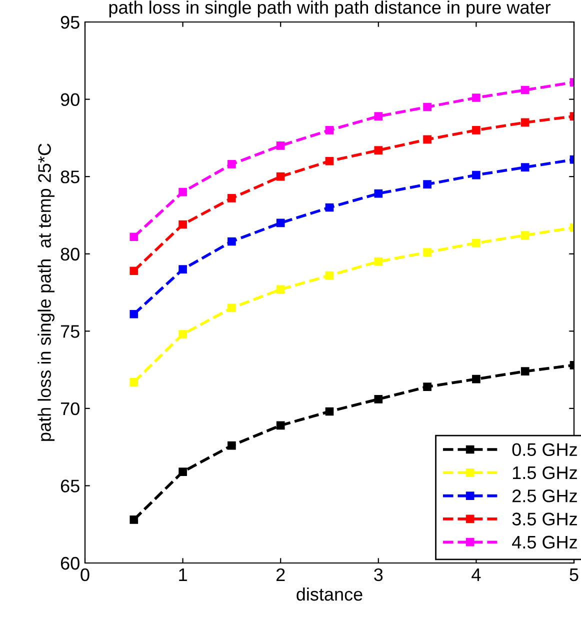  Describe the element at coordinates (544, 542) in the screenshot. I see `legend-label: 4.5 GHz` at that location.